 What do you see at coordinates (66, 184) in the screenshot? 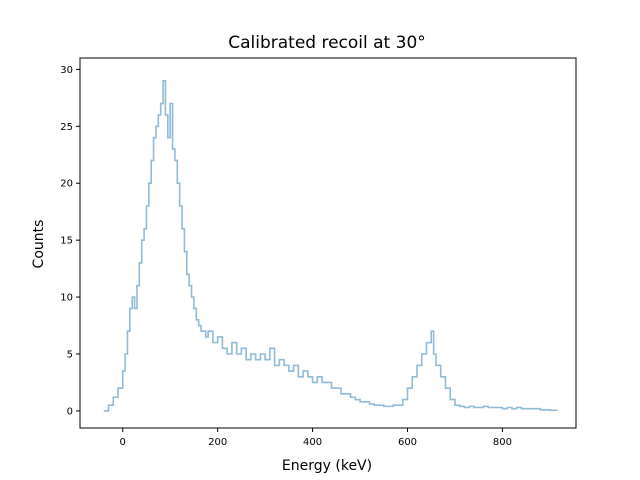
I see `y-tick-label: 20` at bounding box center [66, 184].